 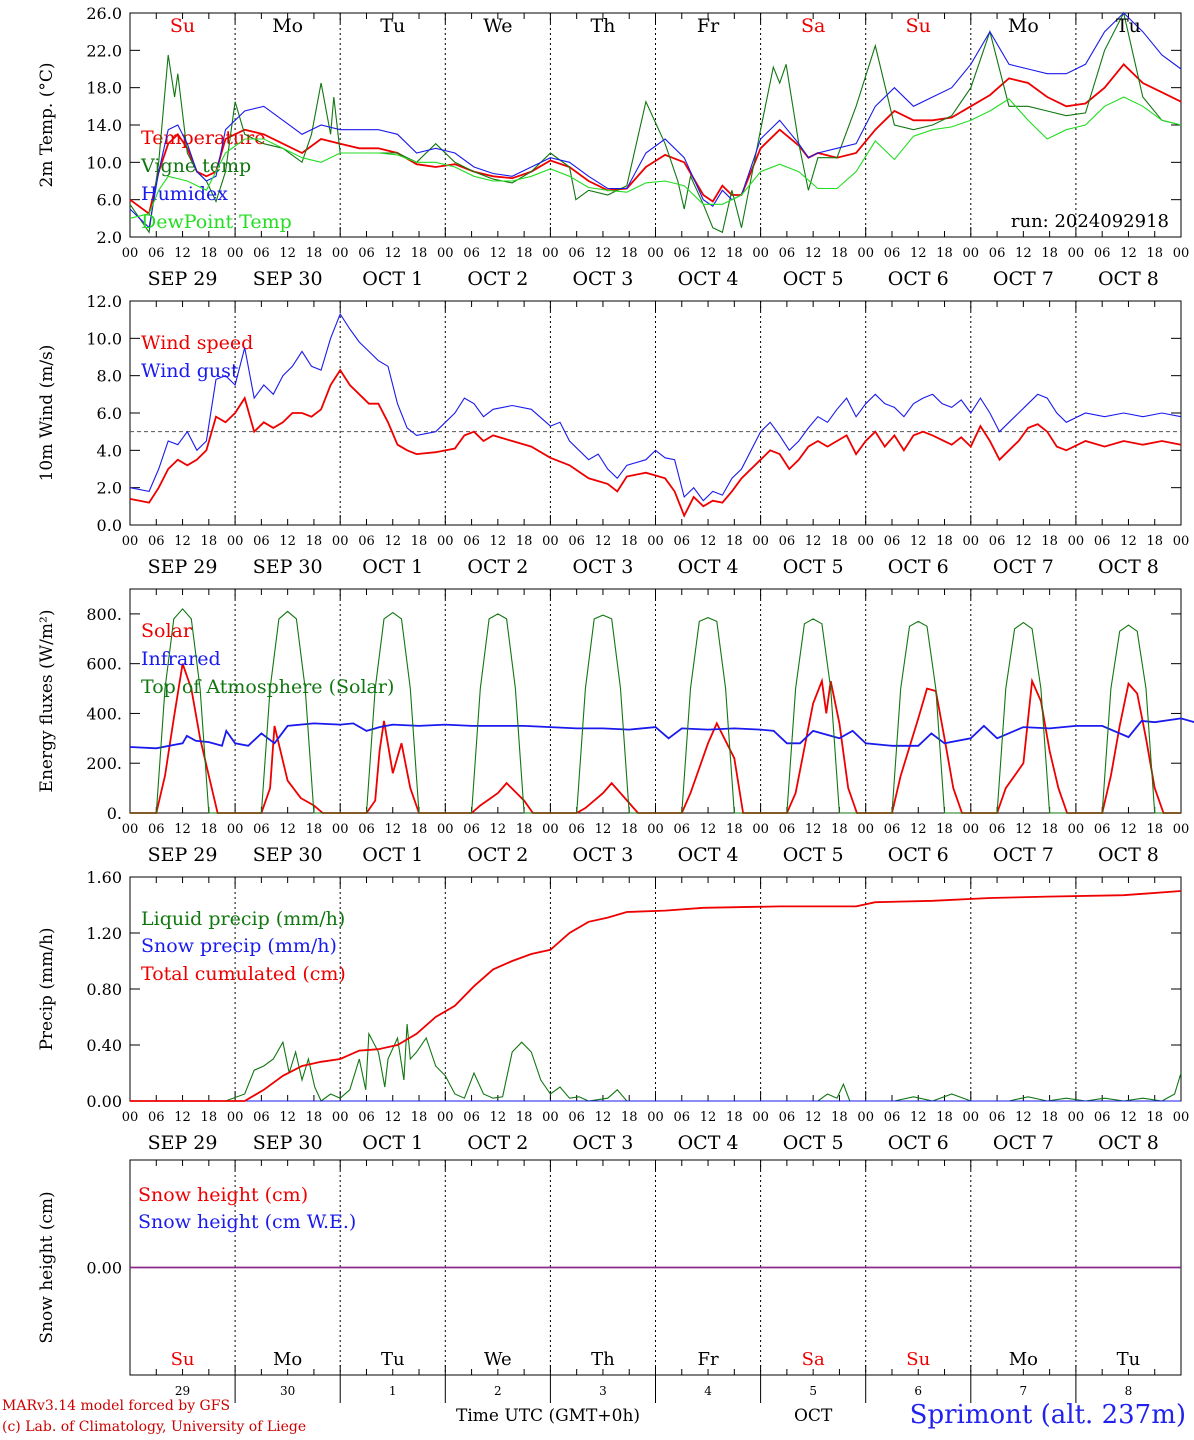 What do you see at coordinates (813, 1359) in the screenshot?
I see `day-abbr: Sa` at bounding box center [813, 1359].